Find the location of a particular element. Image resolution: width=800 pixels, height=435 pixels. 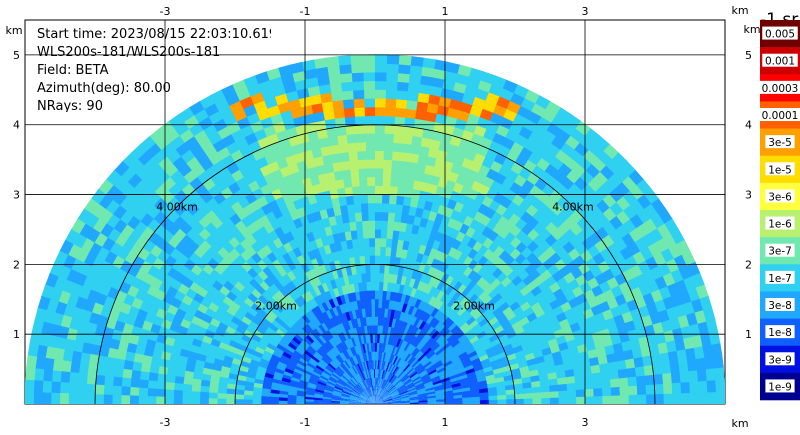

y-tick-label-left: 2 is located at coordinates (16, 264).